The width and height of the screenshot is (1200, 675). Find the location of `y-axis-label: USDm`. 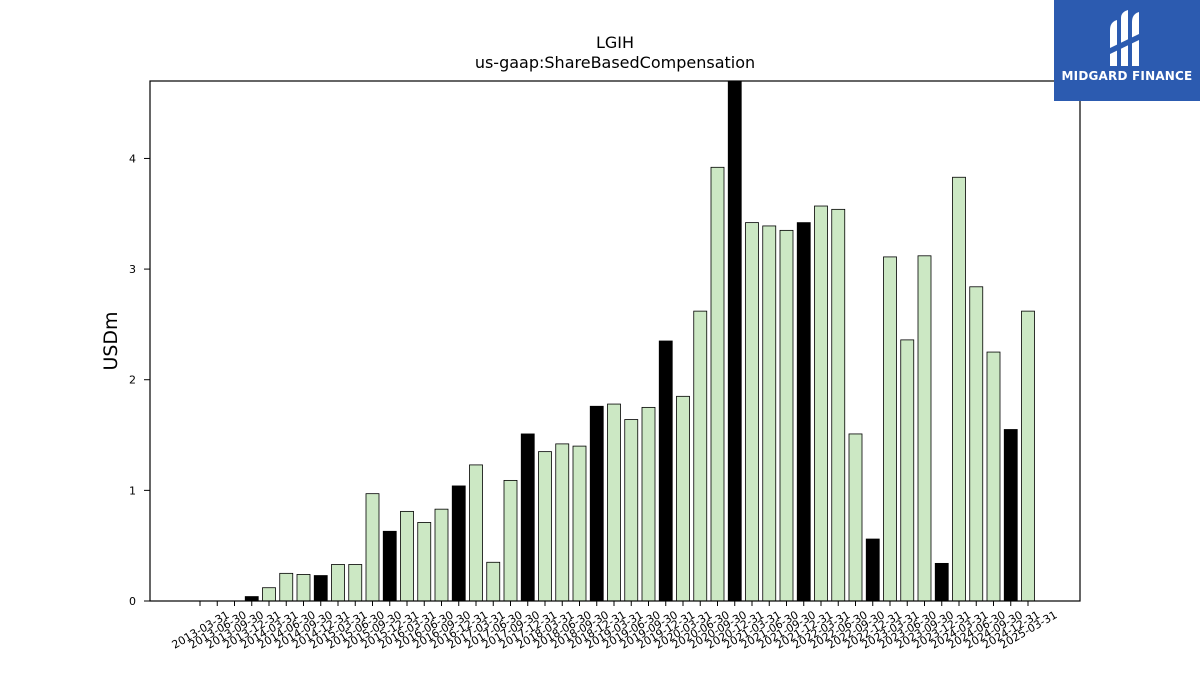

y-axis-label: USDm is located at coordinates (111, 340).